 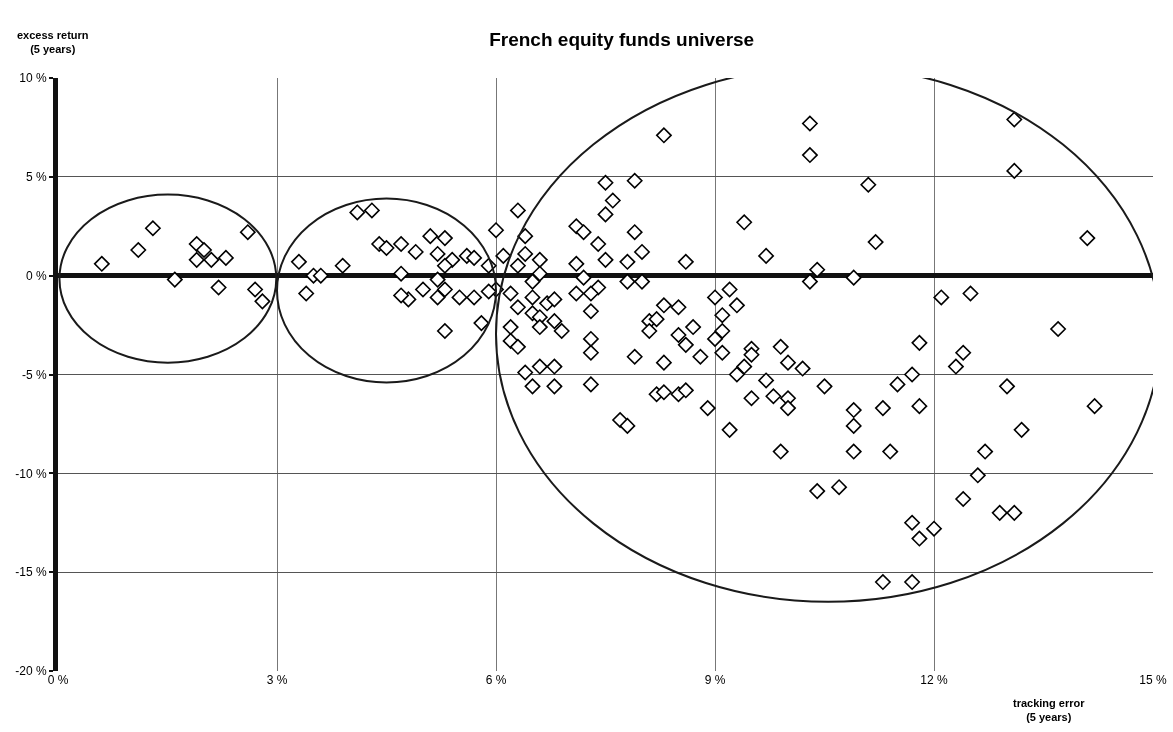 I want to click on x-tick-label: 6 %, so click(x=496, y=680).